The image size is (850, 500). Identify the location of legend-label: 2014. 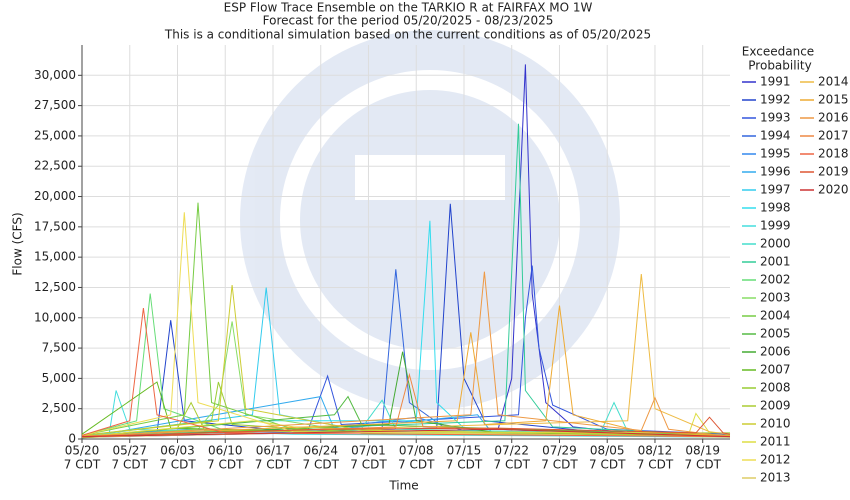
(833, 82).